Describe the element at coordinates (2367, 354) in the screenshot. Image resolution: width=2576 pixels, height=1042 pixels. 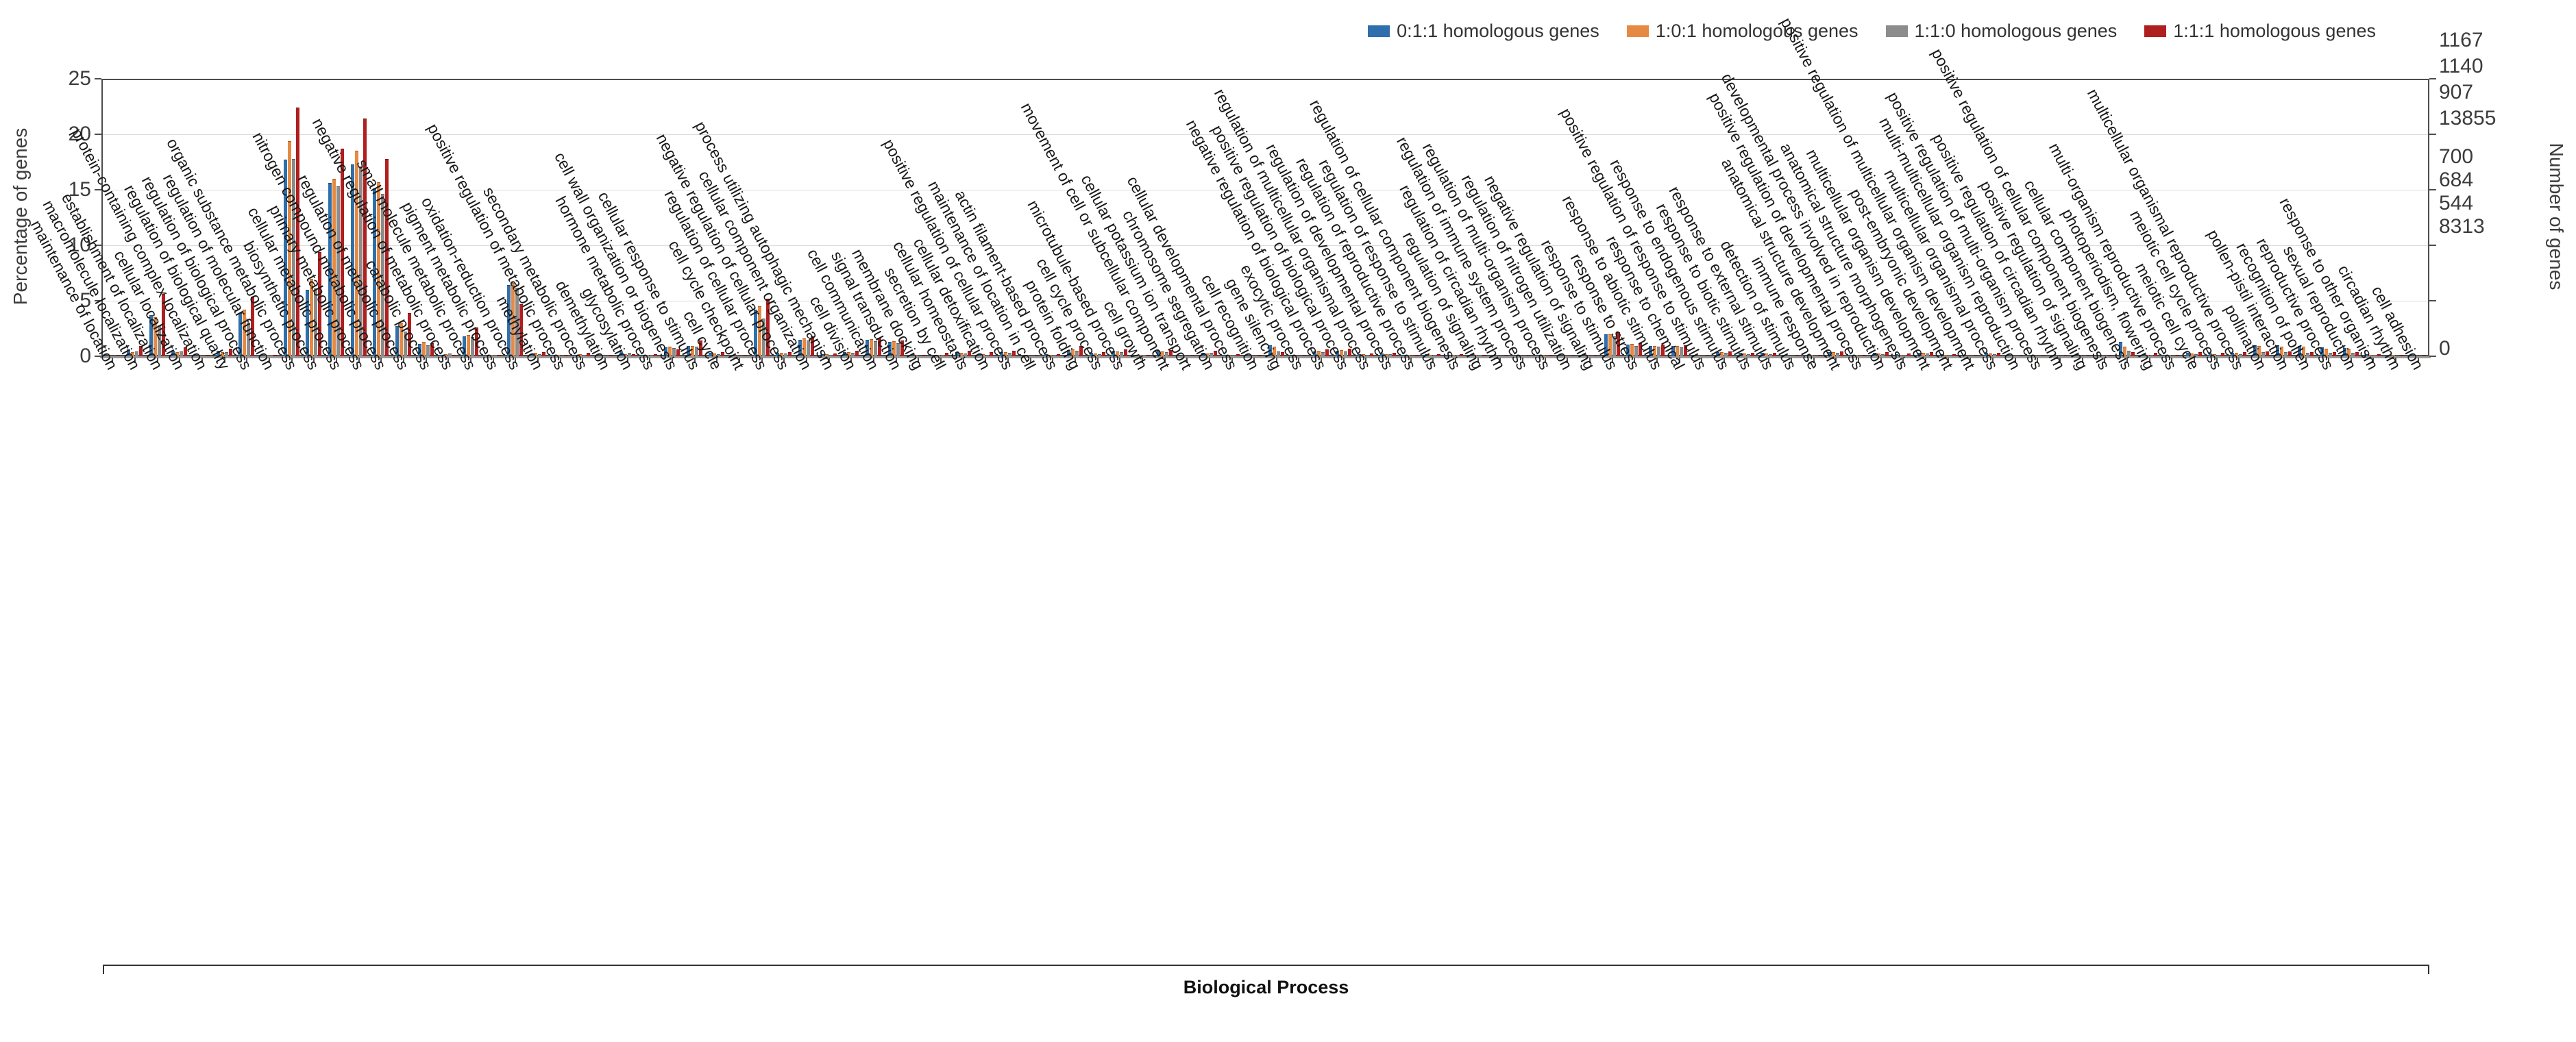
I see `bar-0:1:1-102` at that location.